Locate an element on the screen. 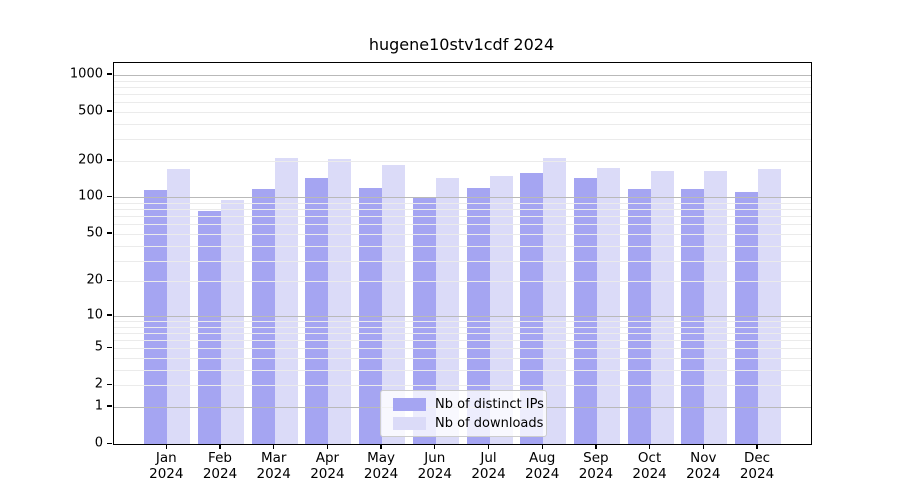  legend-entry-distinct-ips: Nb of distinct IPs is located at coordinates (463, 404).